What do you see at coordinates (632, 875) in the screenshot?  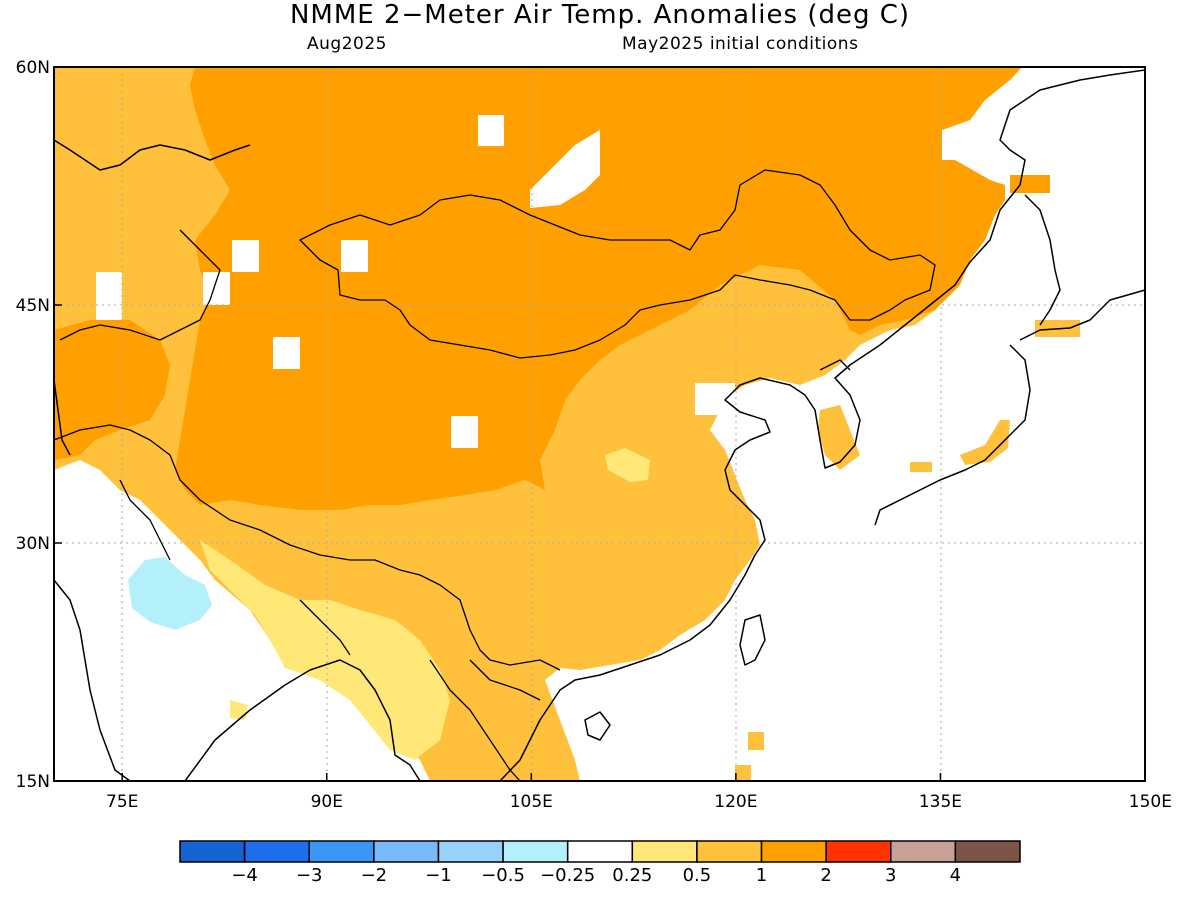 I see `colorbar-label: 0.25` at bounding box center [632, 875].